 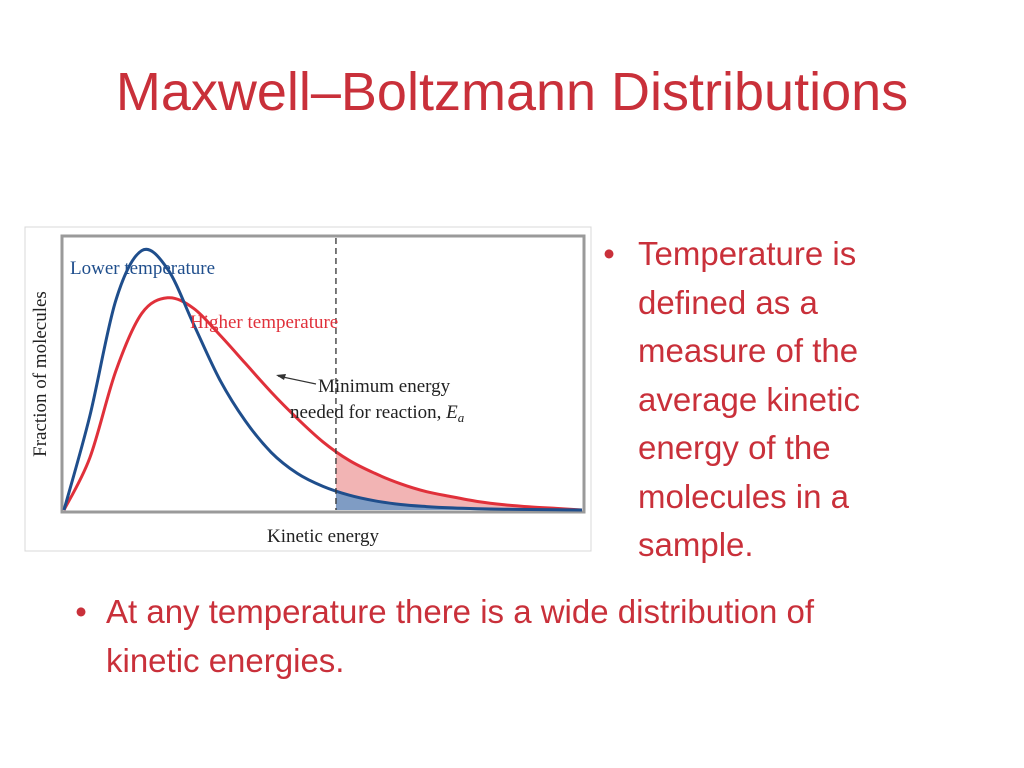 I want to click on curve-higher-temperature, so click(x=322, y=404).